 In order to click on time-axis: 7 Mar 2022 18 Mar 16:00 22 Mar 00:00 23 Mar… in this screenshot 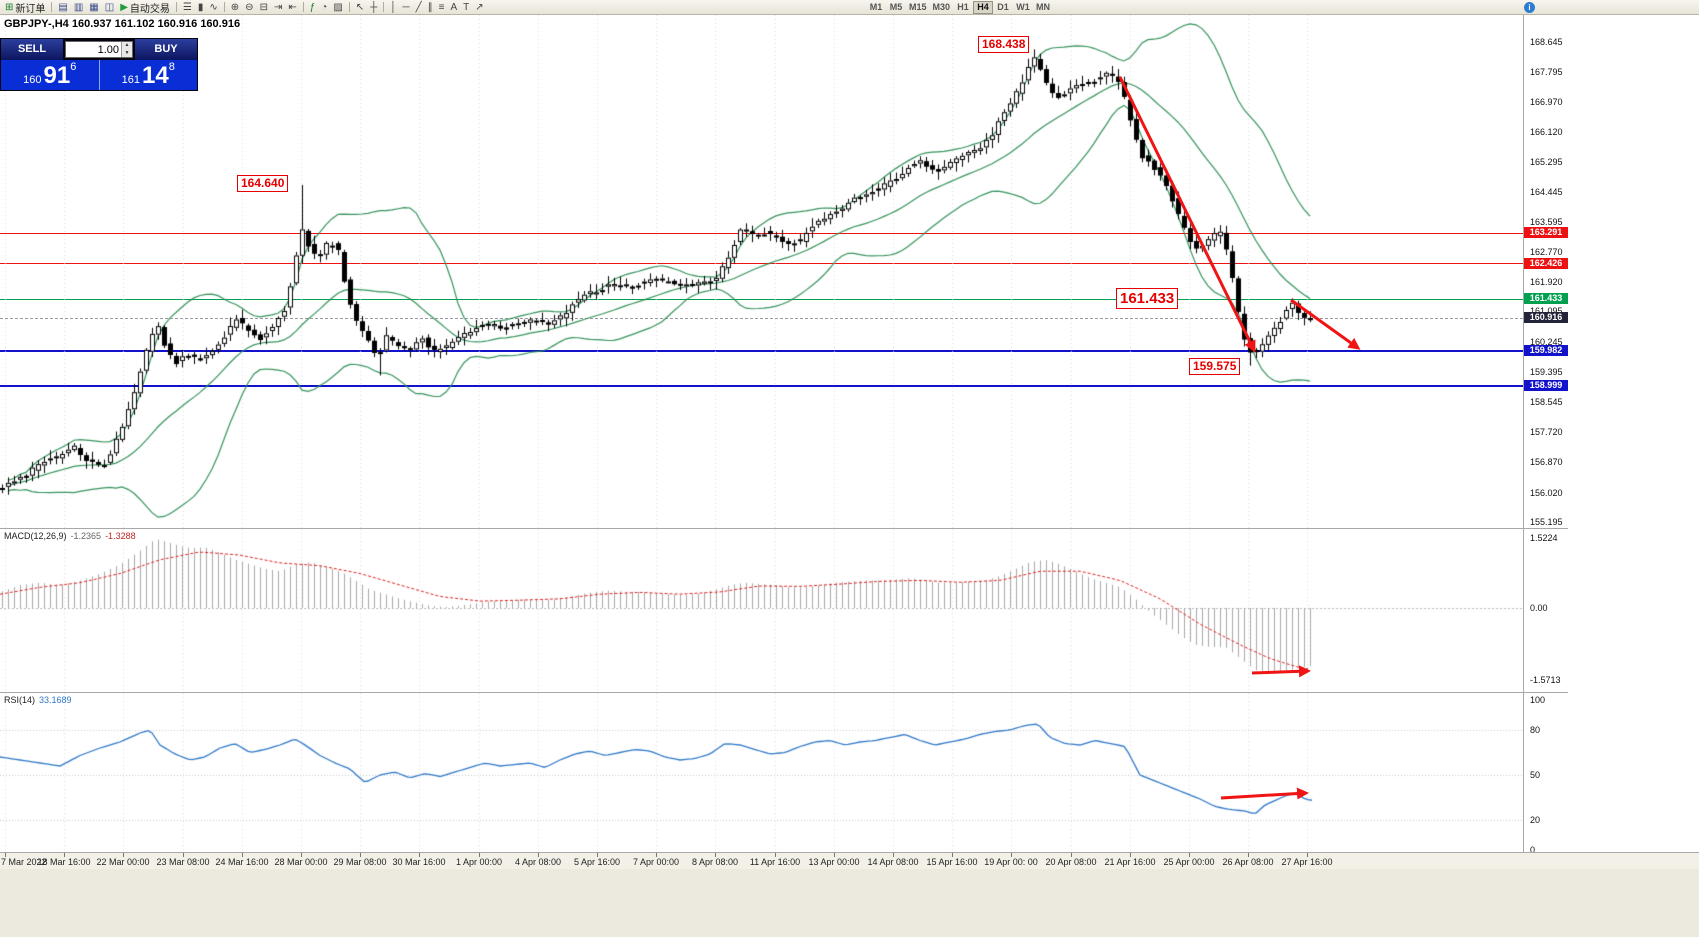, I will do `click(849, 860)`.